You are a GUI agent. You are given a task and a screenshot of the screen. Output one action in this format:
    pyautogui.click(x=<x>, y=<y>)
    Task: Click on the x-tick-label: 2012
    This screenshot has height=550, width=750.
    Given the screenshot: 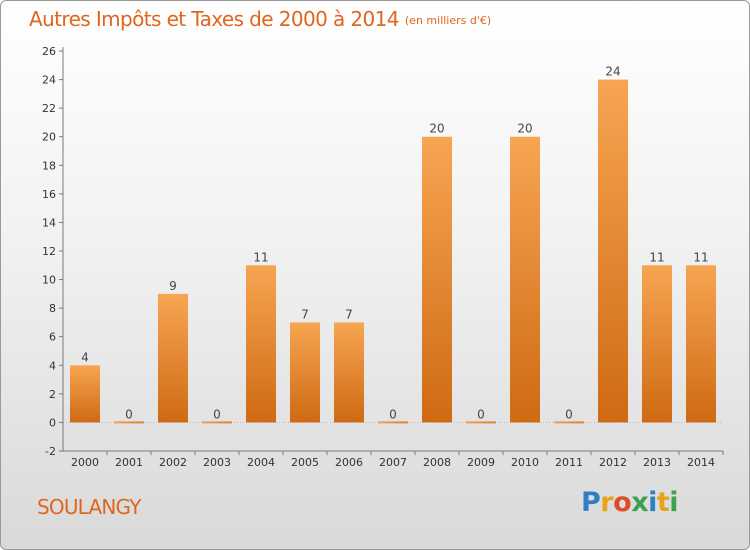 What is the action you would take?
    pyautogui.click(x=613, y=462)
    